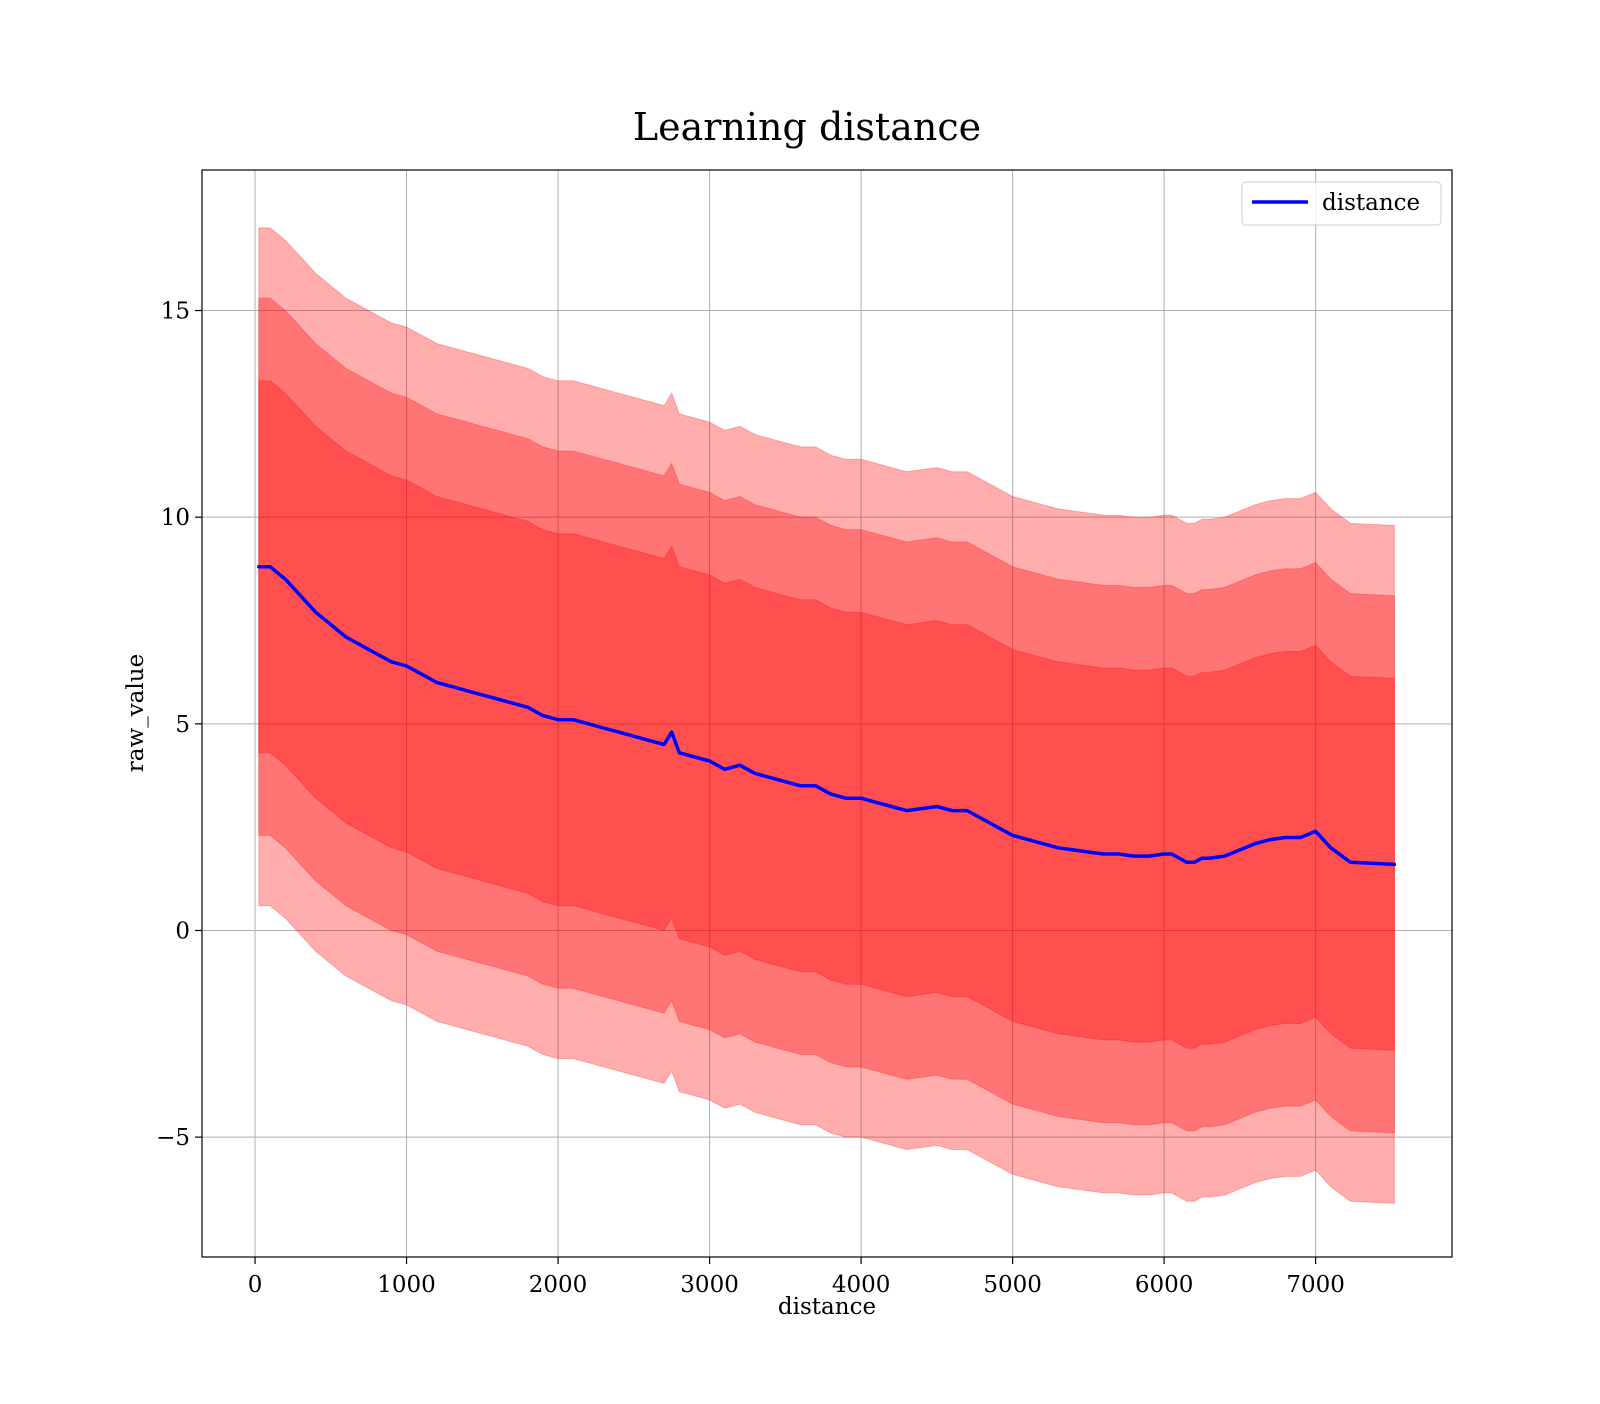 The width and height of the screenshot is (1600, 1404). What do you see at coordinates (827, 1307) in the screenshot?
I see `x-axis-label: distance` at bounding box center [827, 1307].